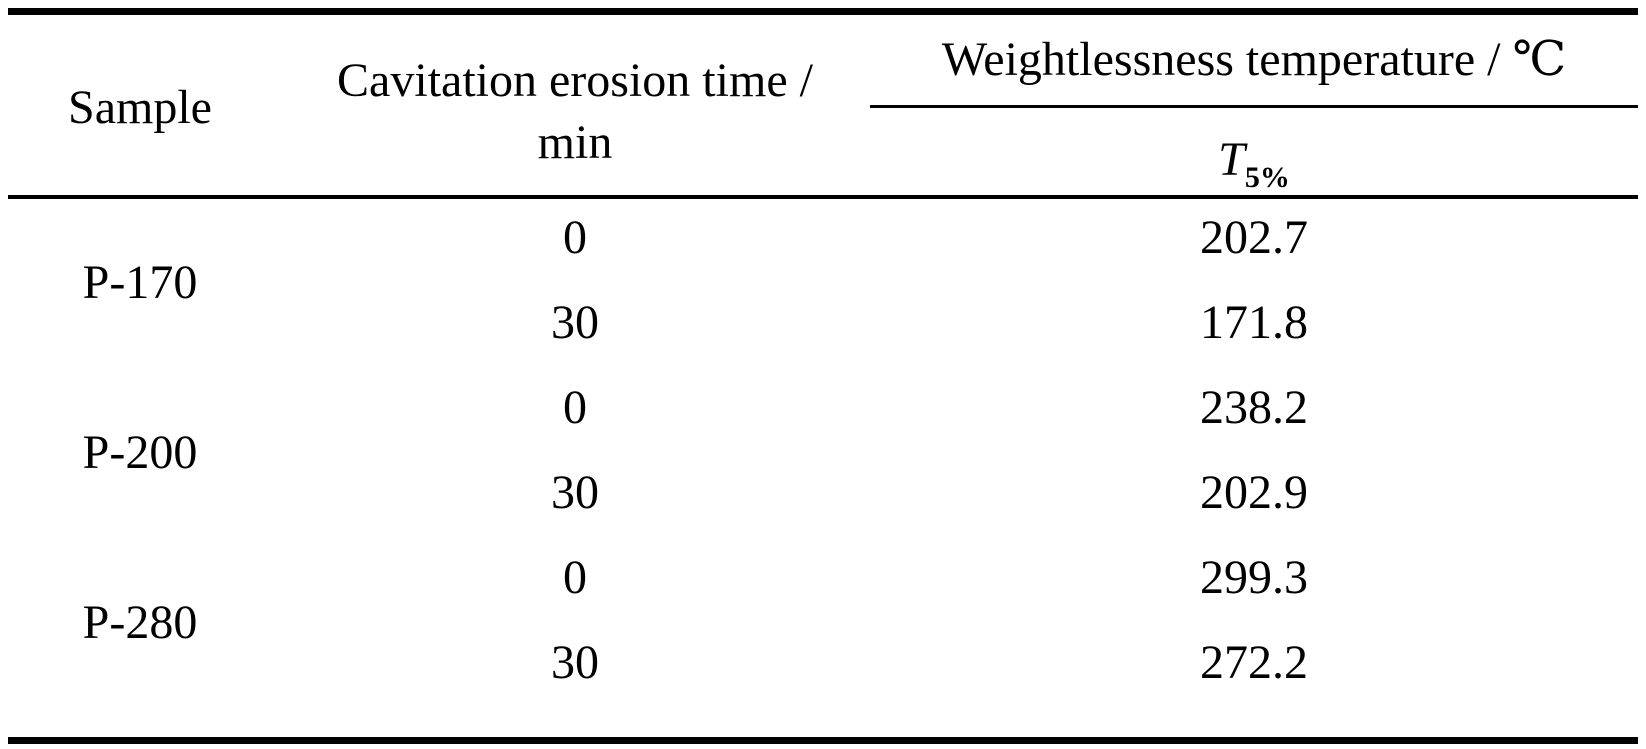  What do you see at coordinates (140, 282) in the screenshot?
I see `sample-cell: P-170` at bounding box center [140, 282].